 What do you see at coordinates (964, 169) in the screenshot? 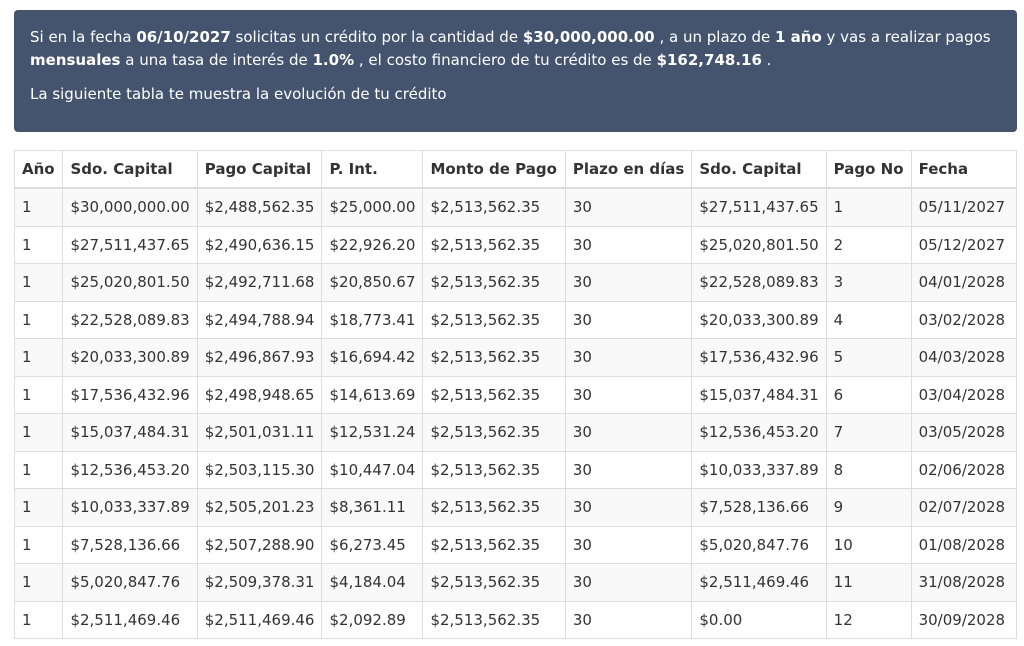
I see `header-col-fecha: Fecha` at bounding box center [964, 169].